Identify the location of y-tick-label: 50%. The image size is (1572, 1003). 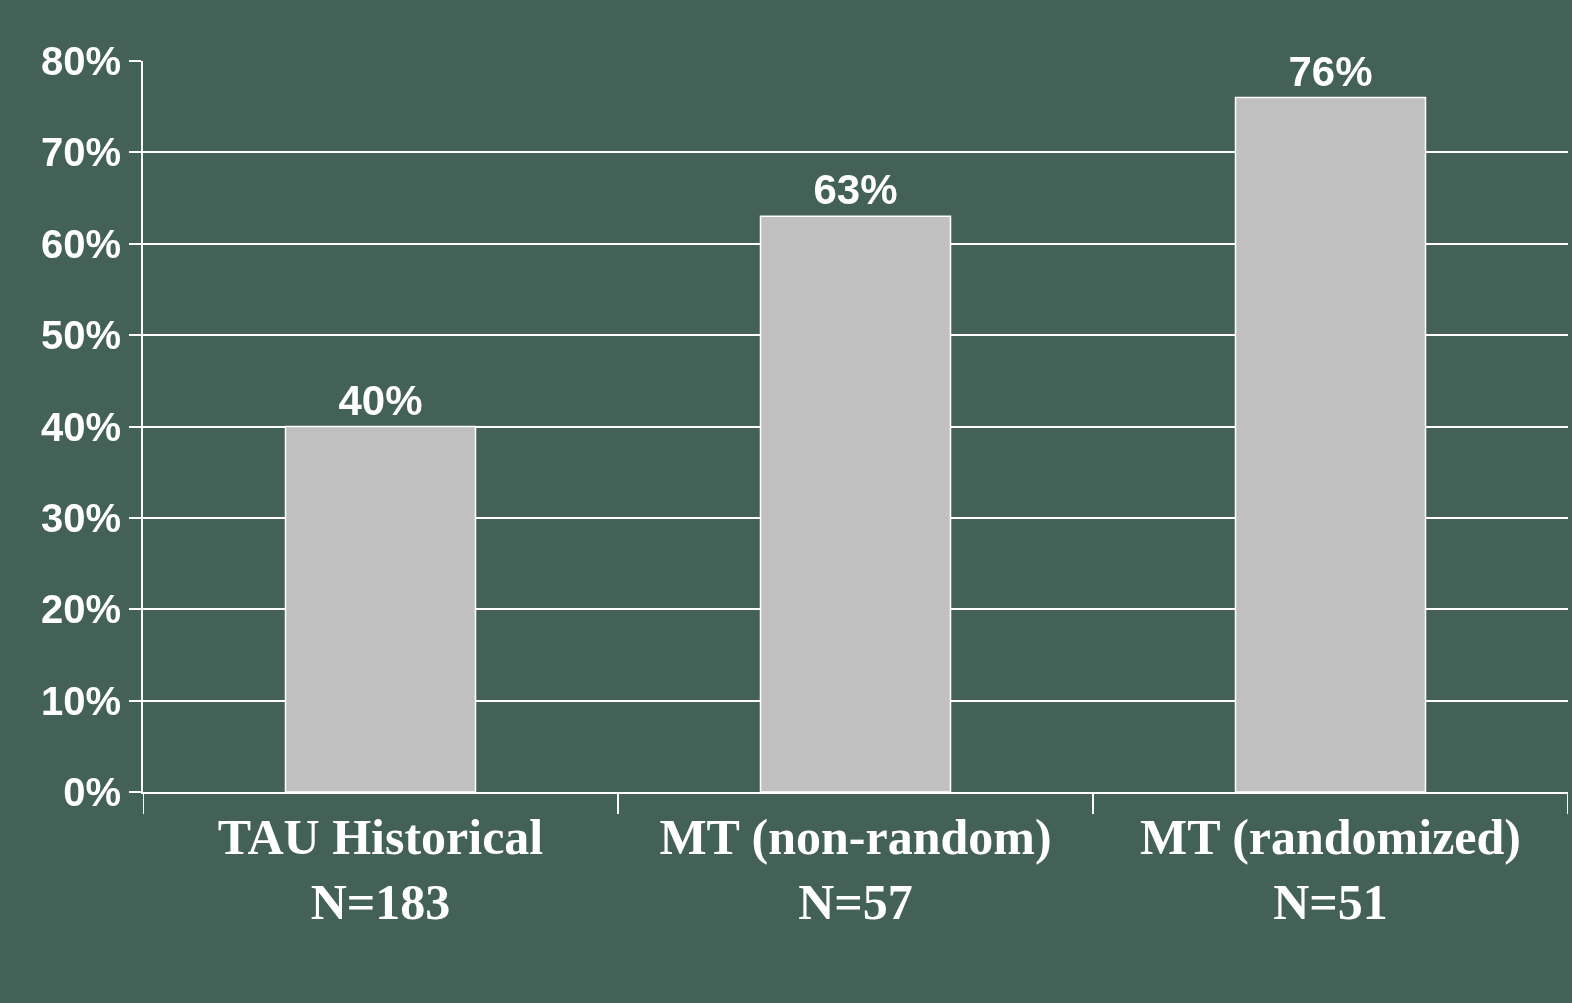
(80, 335).